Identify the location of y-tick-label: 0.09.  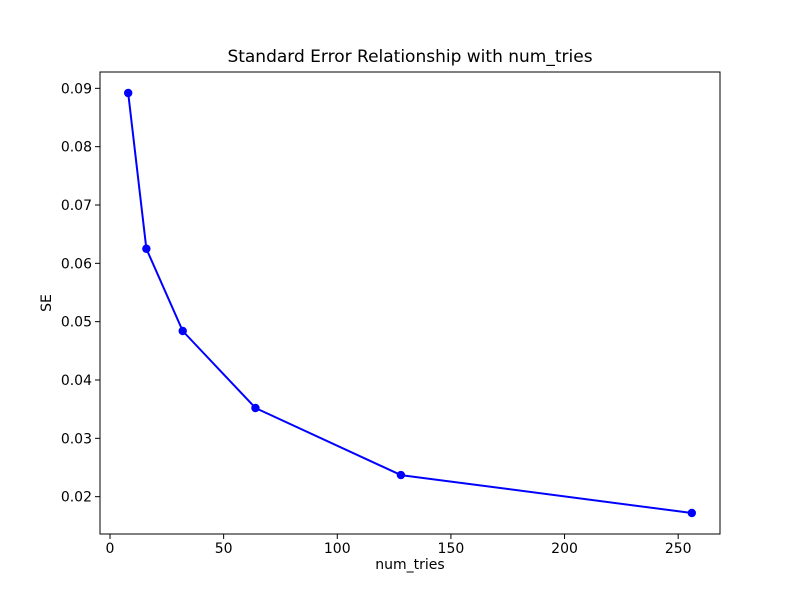
(76, 89).